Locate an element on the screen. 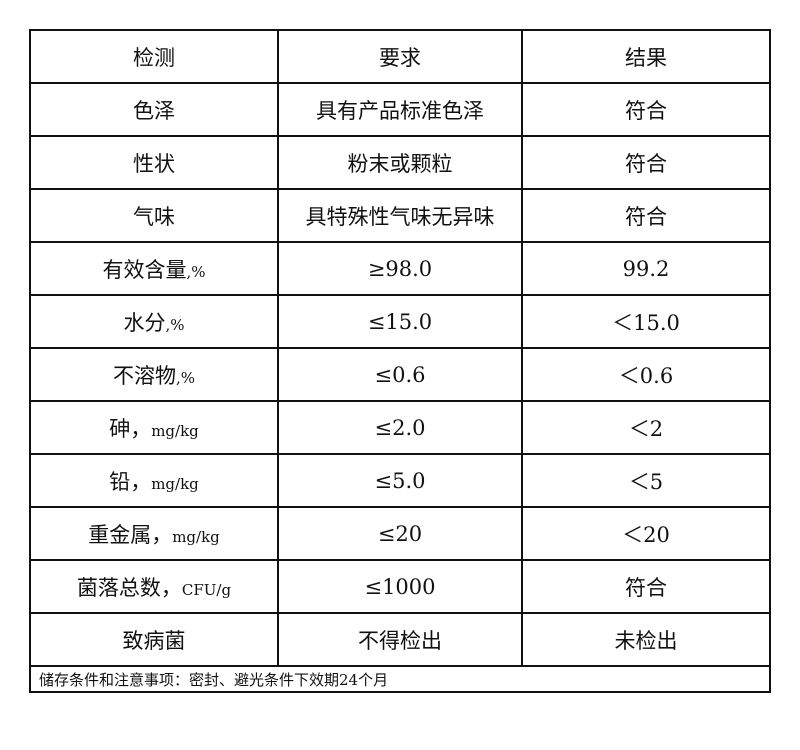  item-name: 有效含量 is located at coordinates (144, 269).